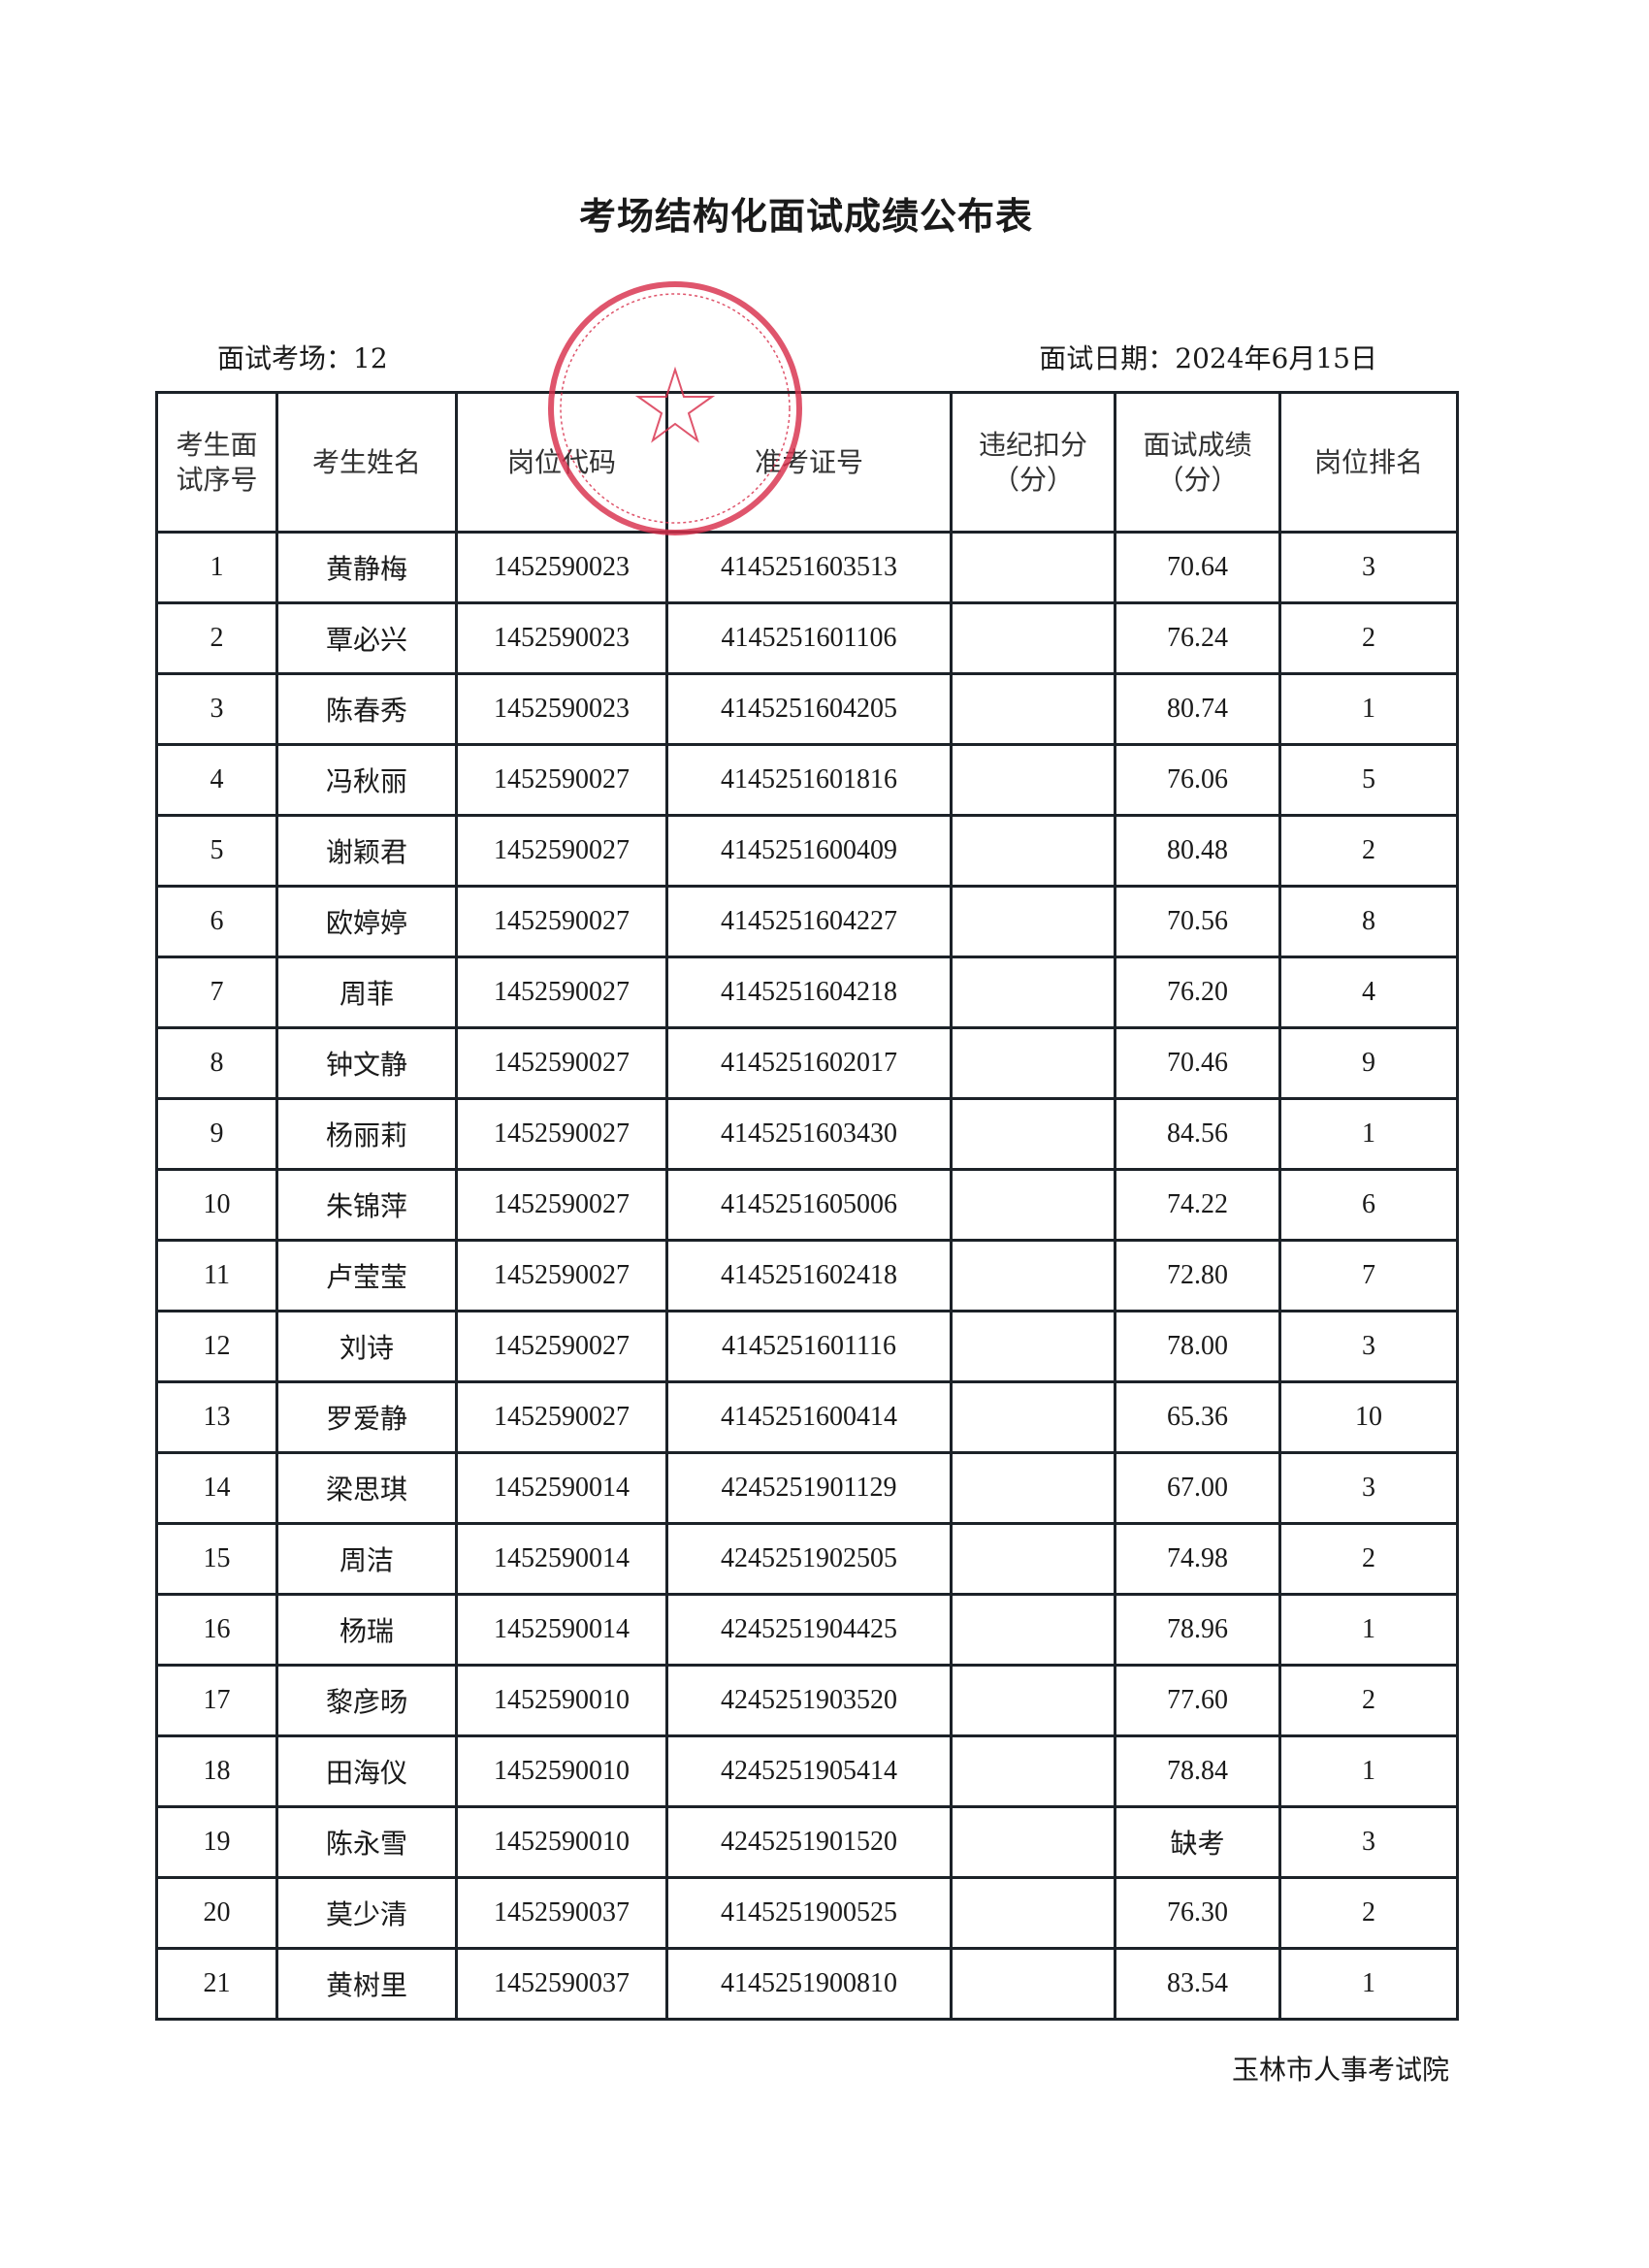  I want to click on cell-seq: 4, so click(216, 780).